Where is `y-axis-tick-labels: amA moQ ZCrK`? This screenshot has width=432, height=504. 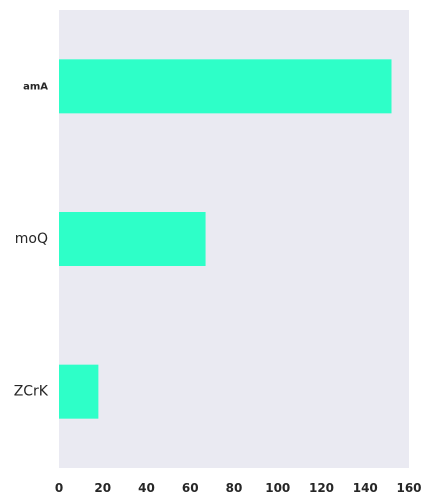 y-axis-tick-labels: amA moQ ZCrK is located at coordinates (31, 240).